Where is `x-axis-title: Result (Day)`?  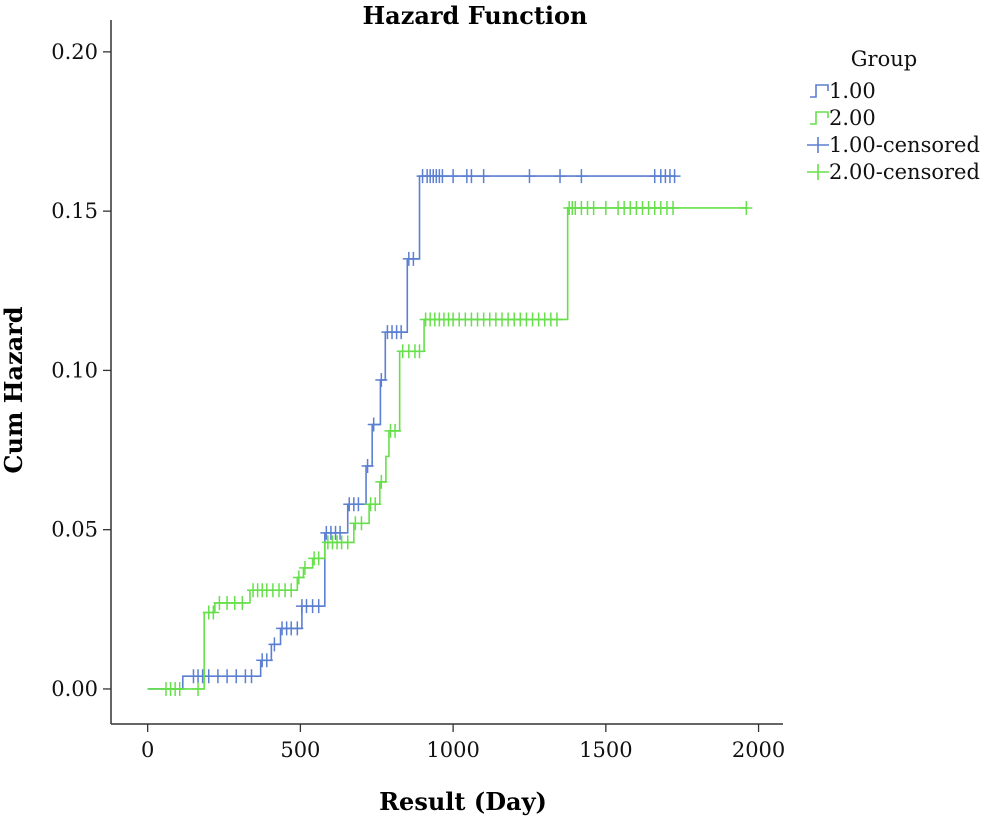
x-axis-title: Result (Day) is located at coordinates (463, 801).